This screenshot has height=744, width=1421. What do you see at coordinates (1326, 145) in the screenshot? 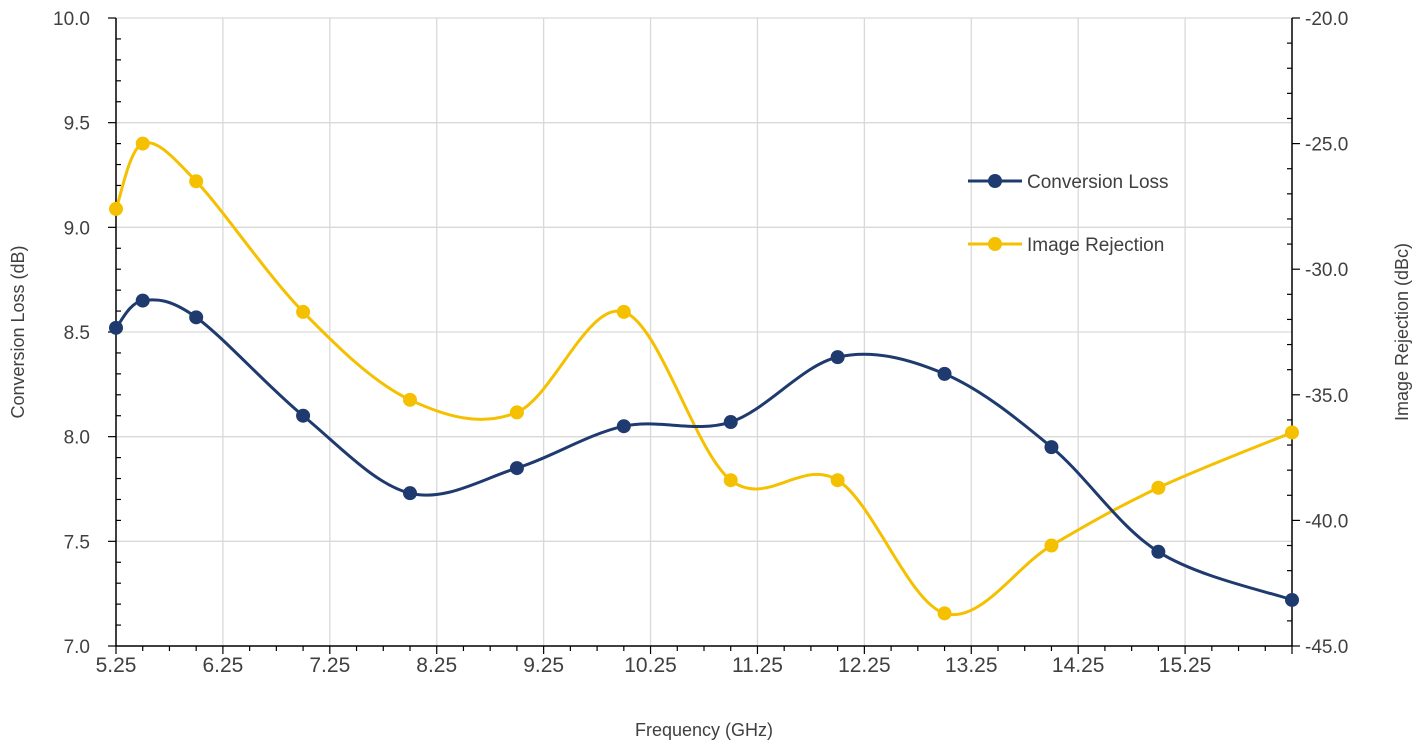
I see `y2-tick-label: -25.0` at bounding box center [1326, 145].